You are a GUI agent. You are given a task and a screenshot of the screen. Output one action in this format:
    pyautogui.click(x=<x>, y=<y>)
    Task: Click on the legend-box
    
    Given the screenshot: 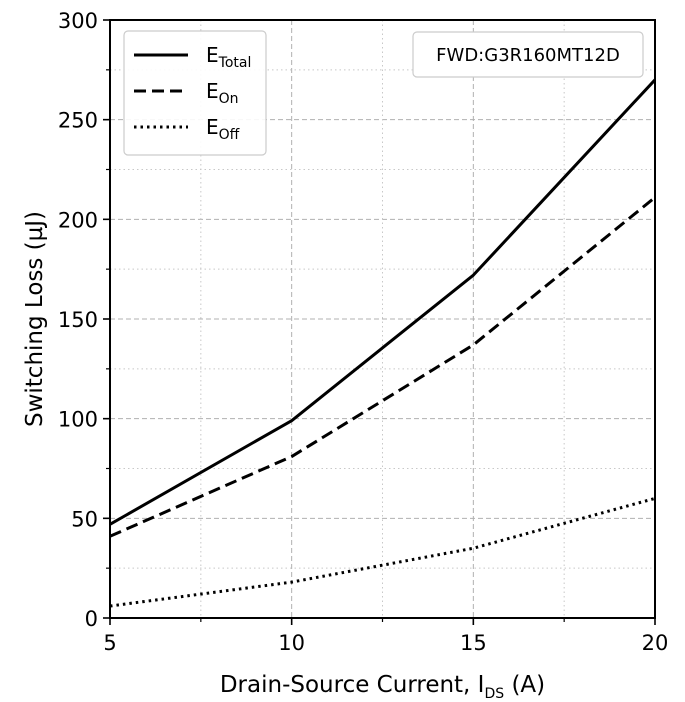 What is the action you would take?
    pyautogui.click(x=195, y=93)
    